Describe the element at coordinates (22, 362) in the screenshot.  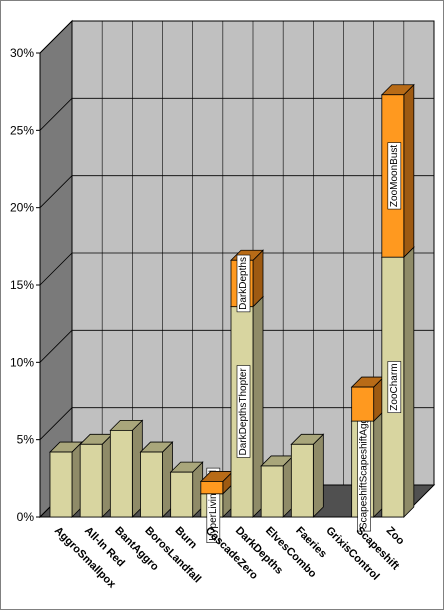
I see `y-tick-label: 10%` at that location.